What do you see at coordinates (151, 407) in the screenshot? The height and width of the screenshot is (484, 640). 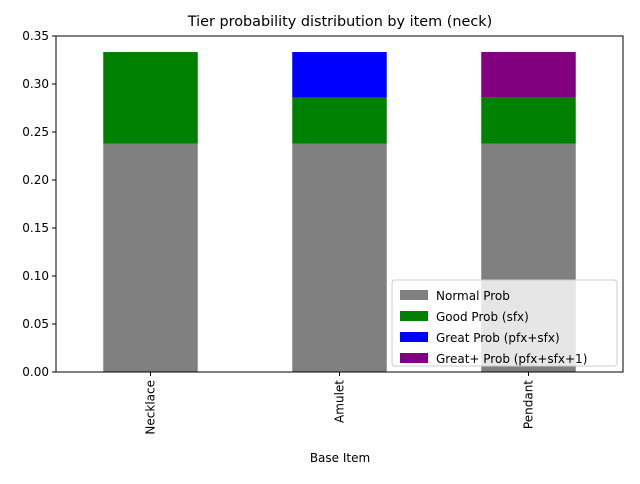 I see `x-tick-label: Necklace` at bounding box center [151, 407].